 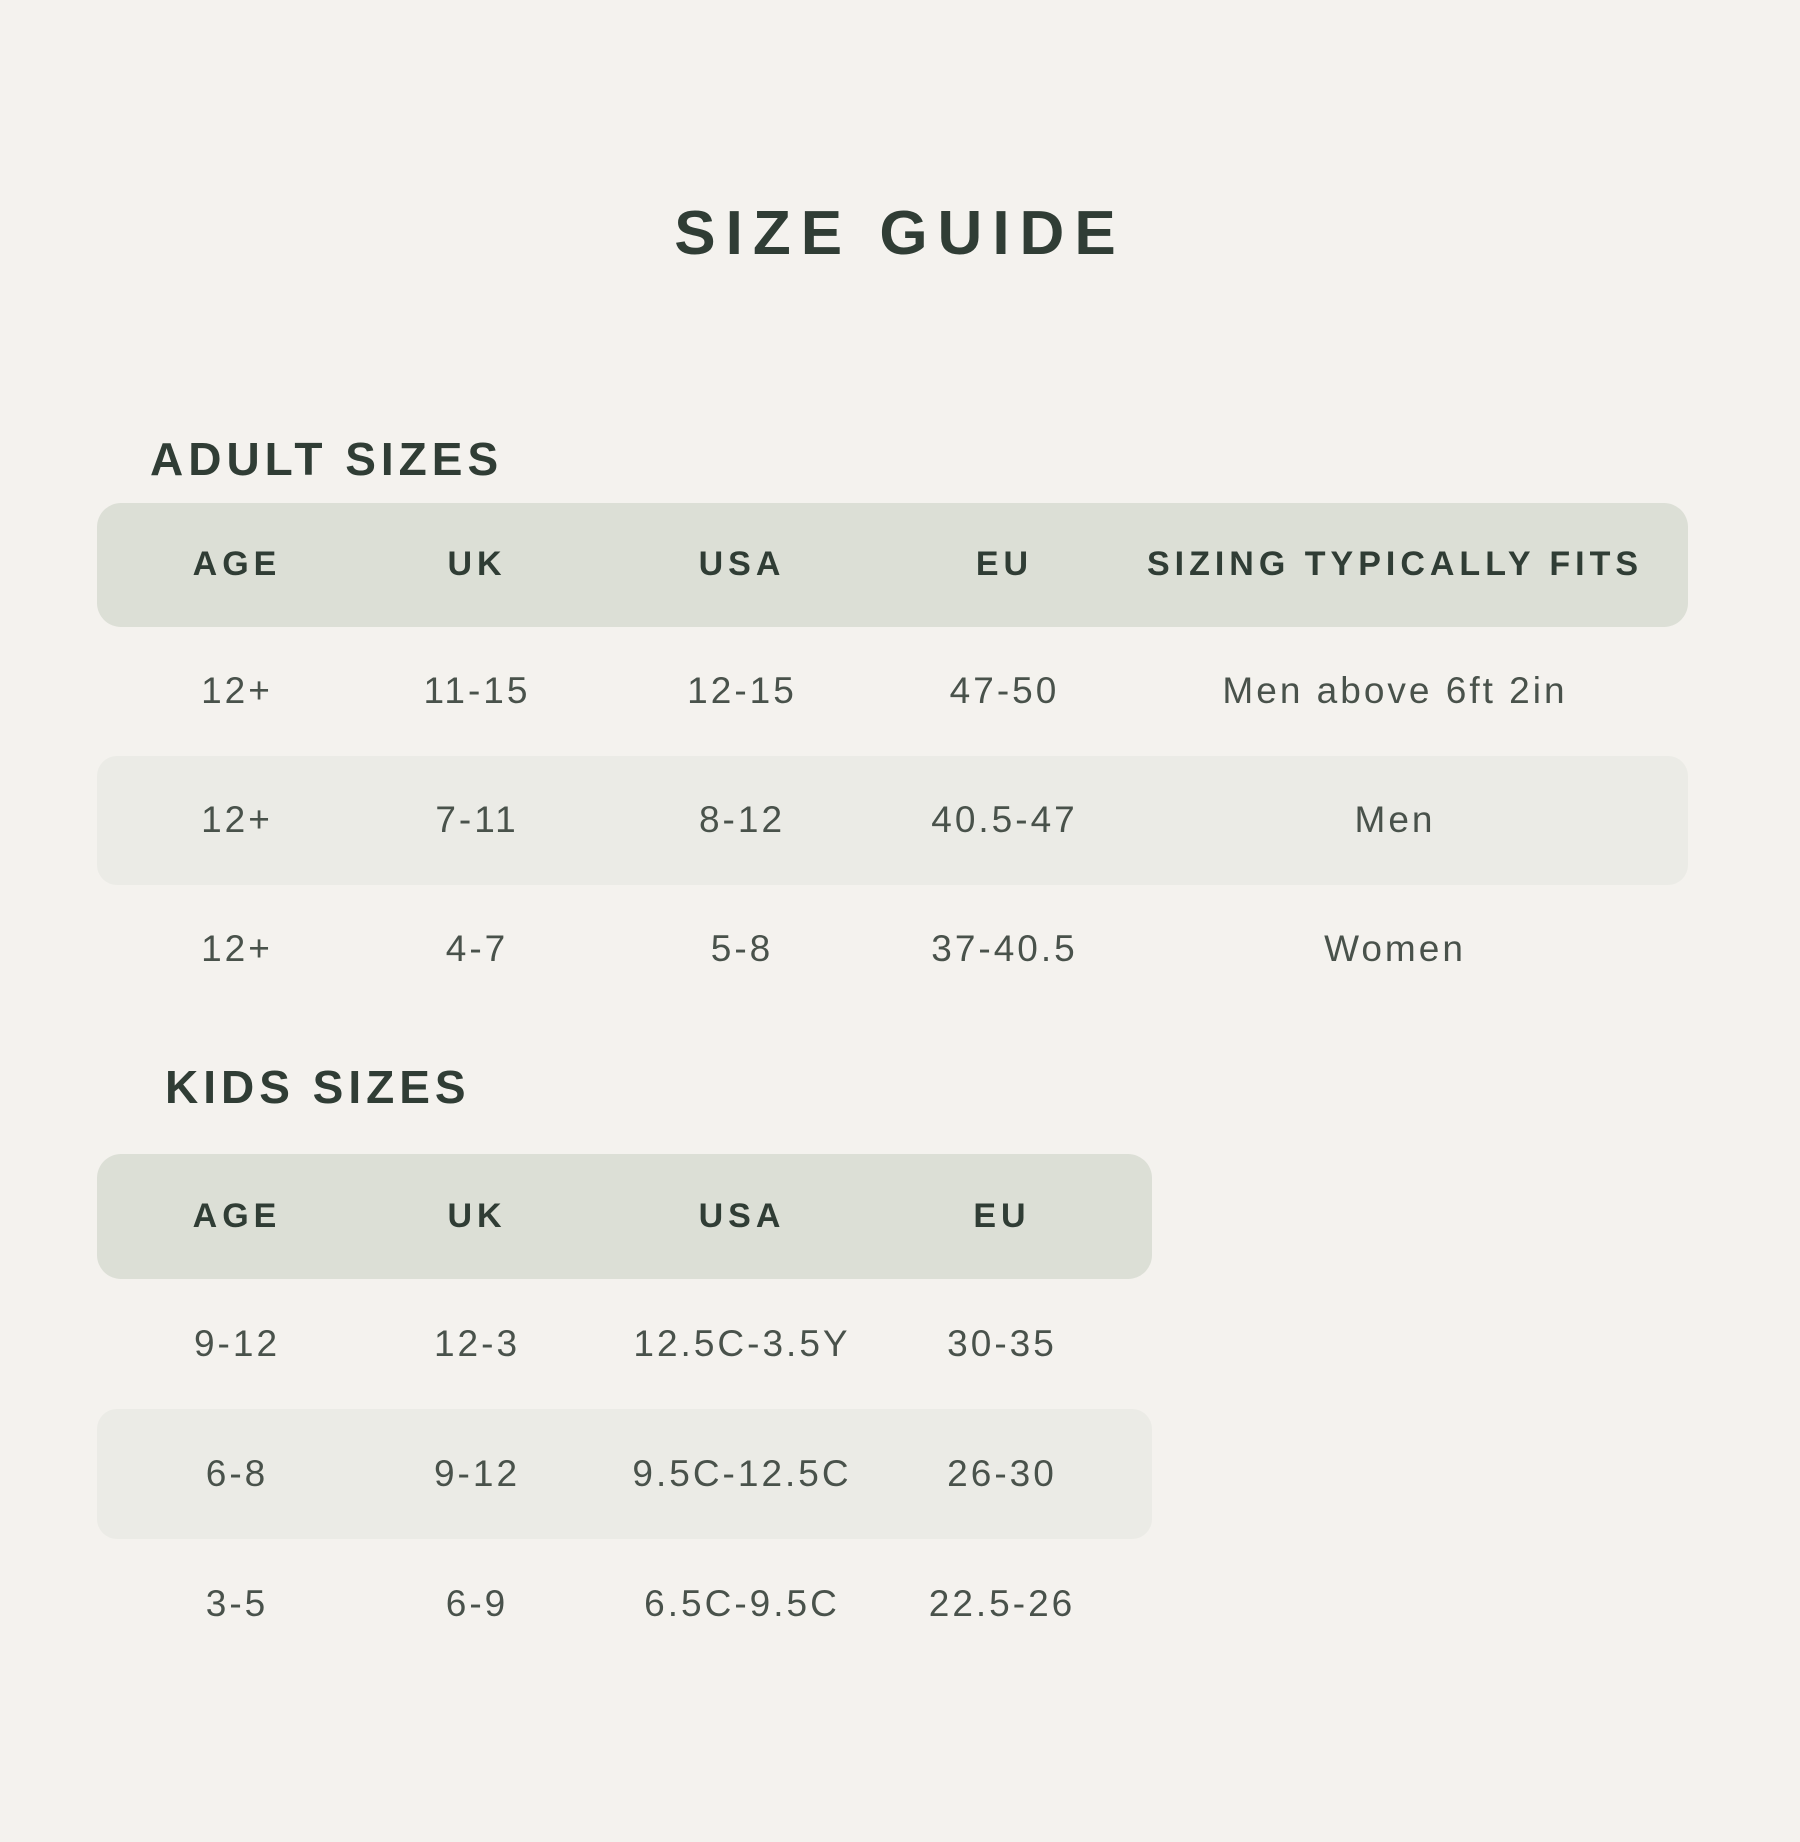 I want to click on table-row: 9-12 12-3 12.5C-3.5Y 30-35, so click(x=624, y=1344).